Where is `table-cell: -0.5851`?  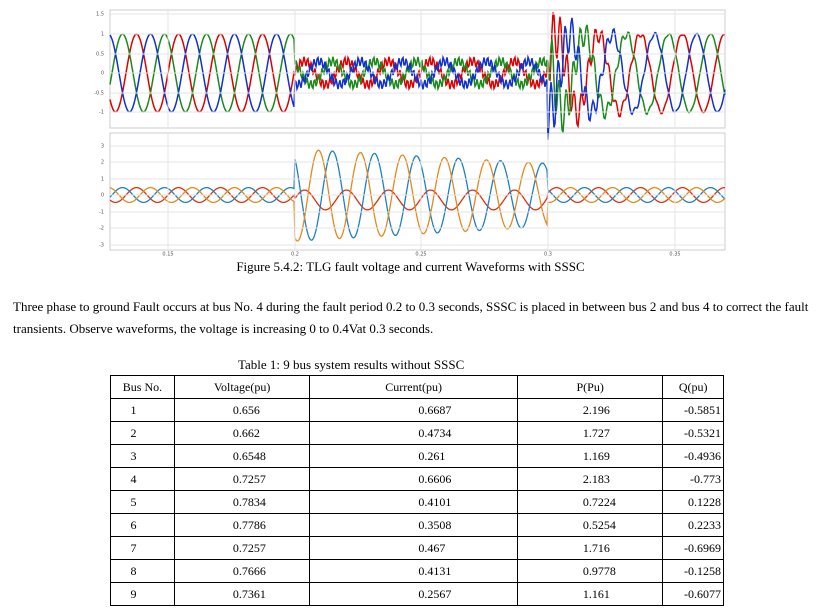
table-cell: -0.5851 is located at coordinates (693, 410).